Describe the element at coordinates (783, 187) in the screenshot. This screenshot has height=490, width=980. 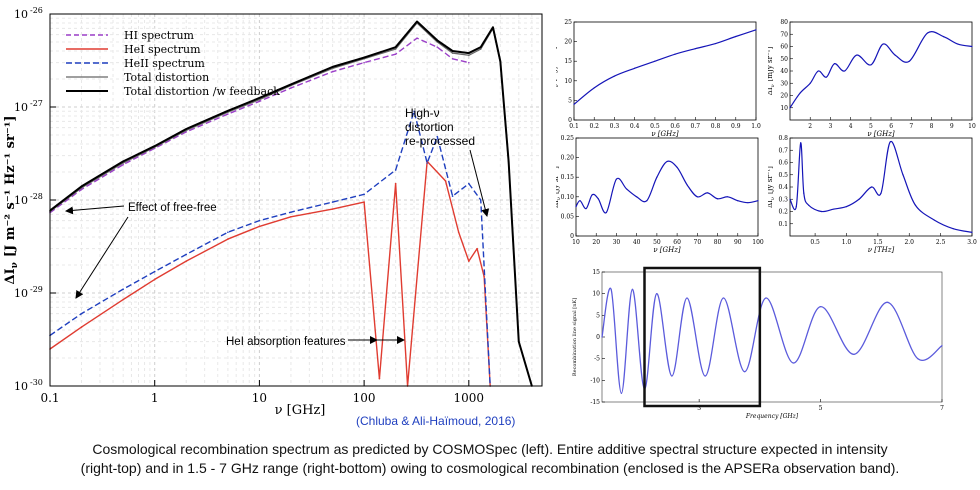
I see `panel-y-tick-label: 0.4` at that location.